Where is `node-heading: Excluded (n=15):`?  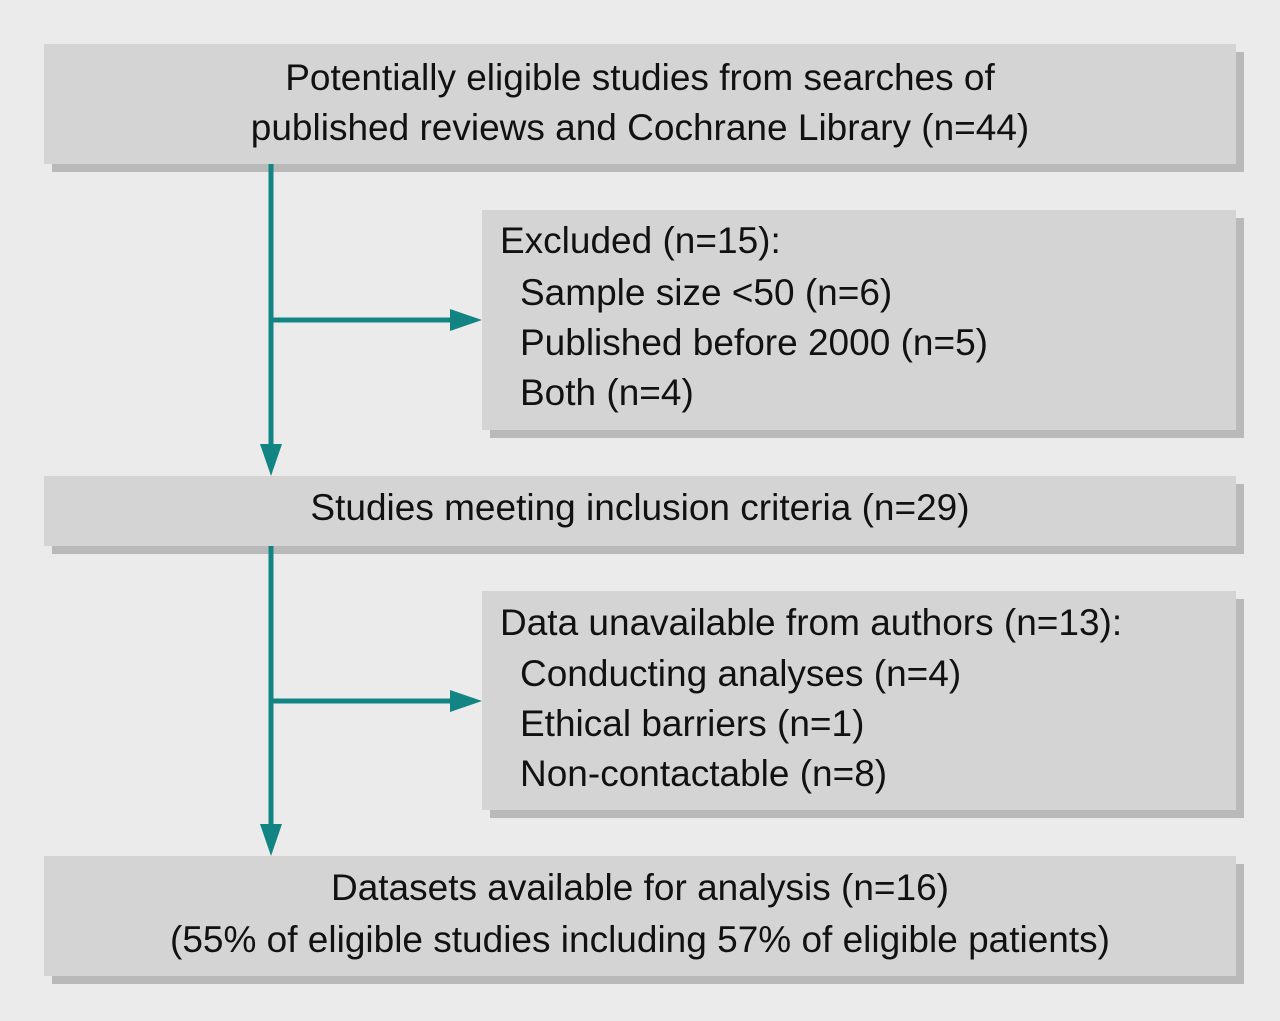 node-heading: Excluded (n=15): is located at coordinates (640, 240).